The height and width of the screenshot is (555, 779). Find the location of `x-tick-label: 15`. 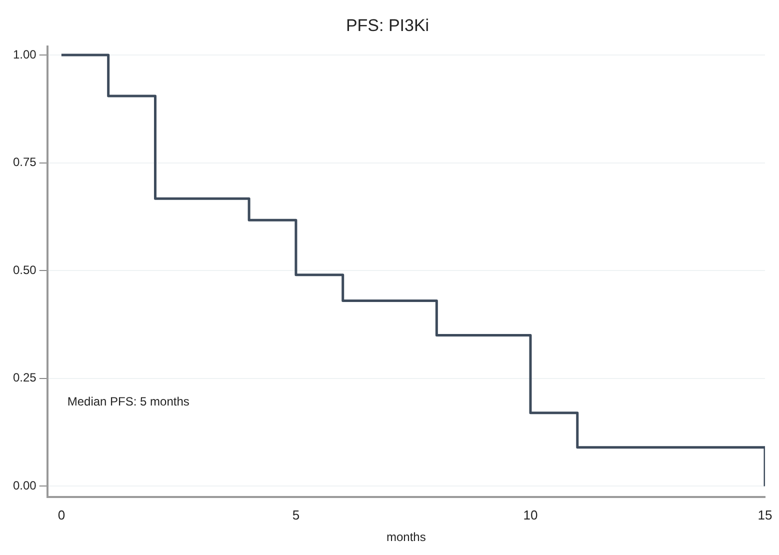

x-tick-label: 15 is located at coordinates (765, 514).